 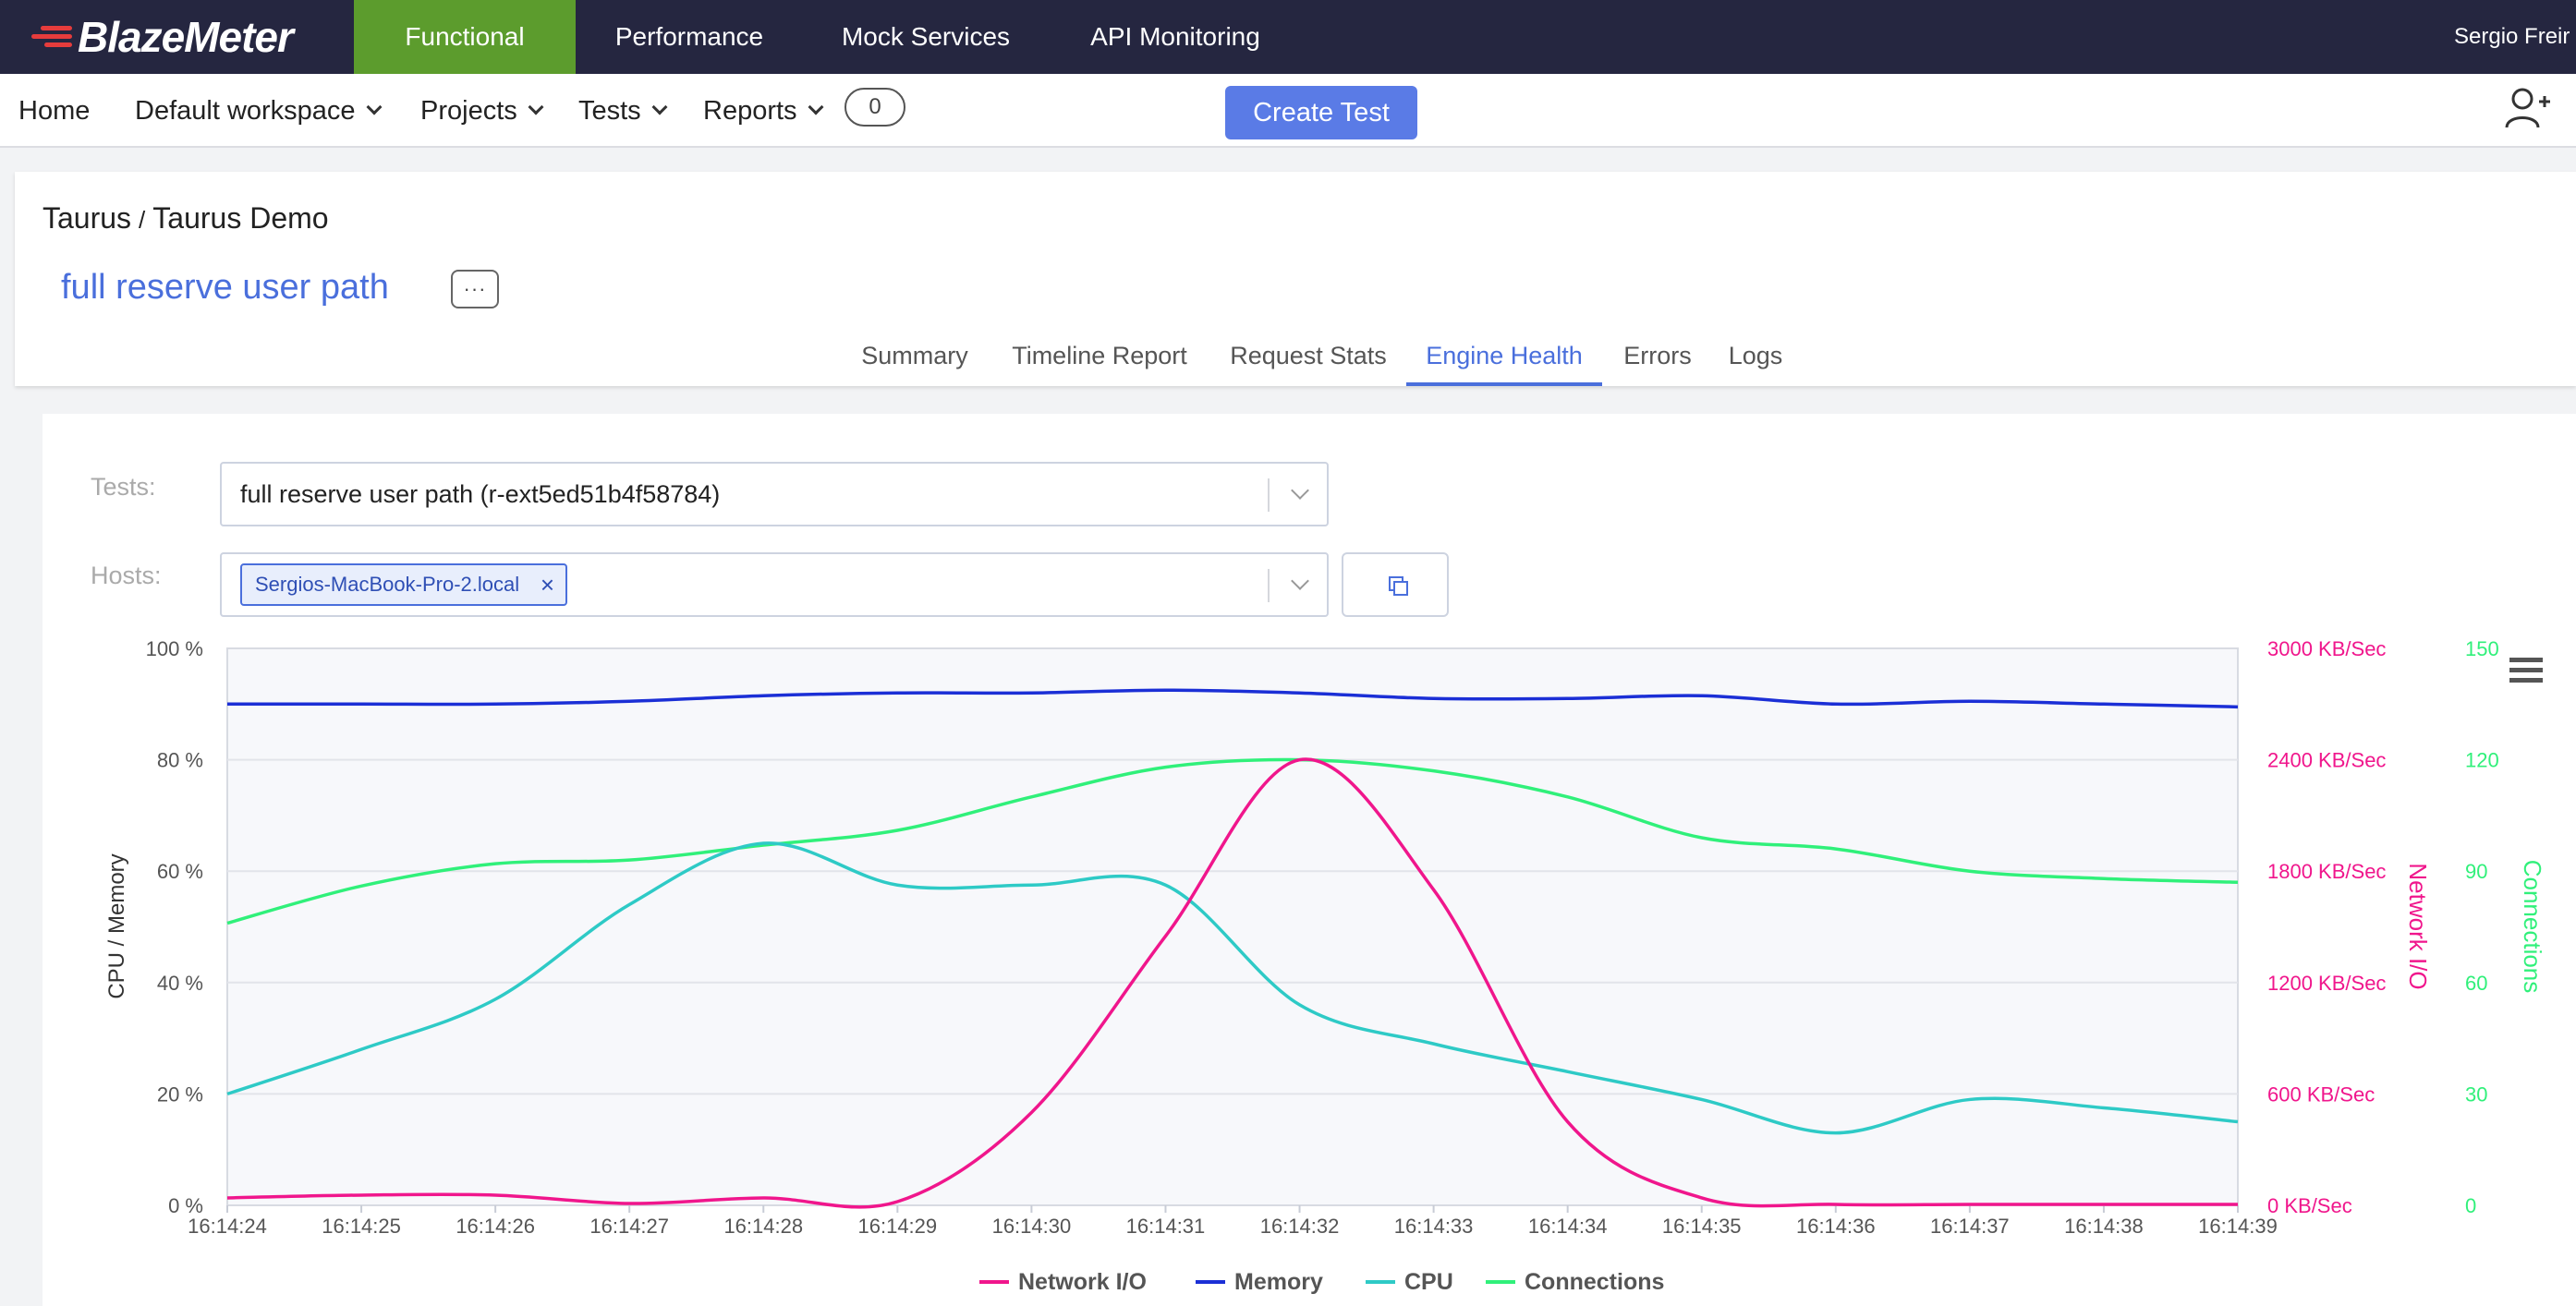 I want to click on connections-tick-label: 60, so click(x=2476, y=983).